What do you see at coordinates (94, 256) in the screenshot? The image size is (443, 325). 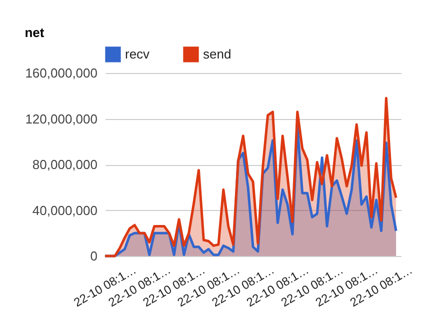 I see `y-tick-label: 0` at bounding box center [94, 256].